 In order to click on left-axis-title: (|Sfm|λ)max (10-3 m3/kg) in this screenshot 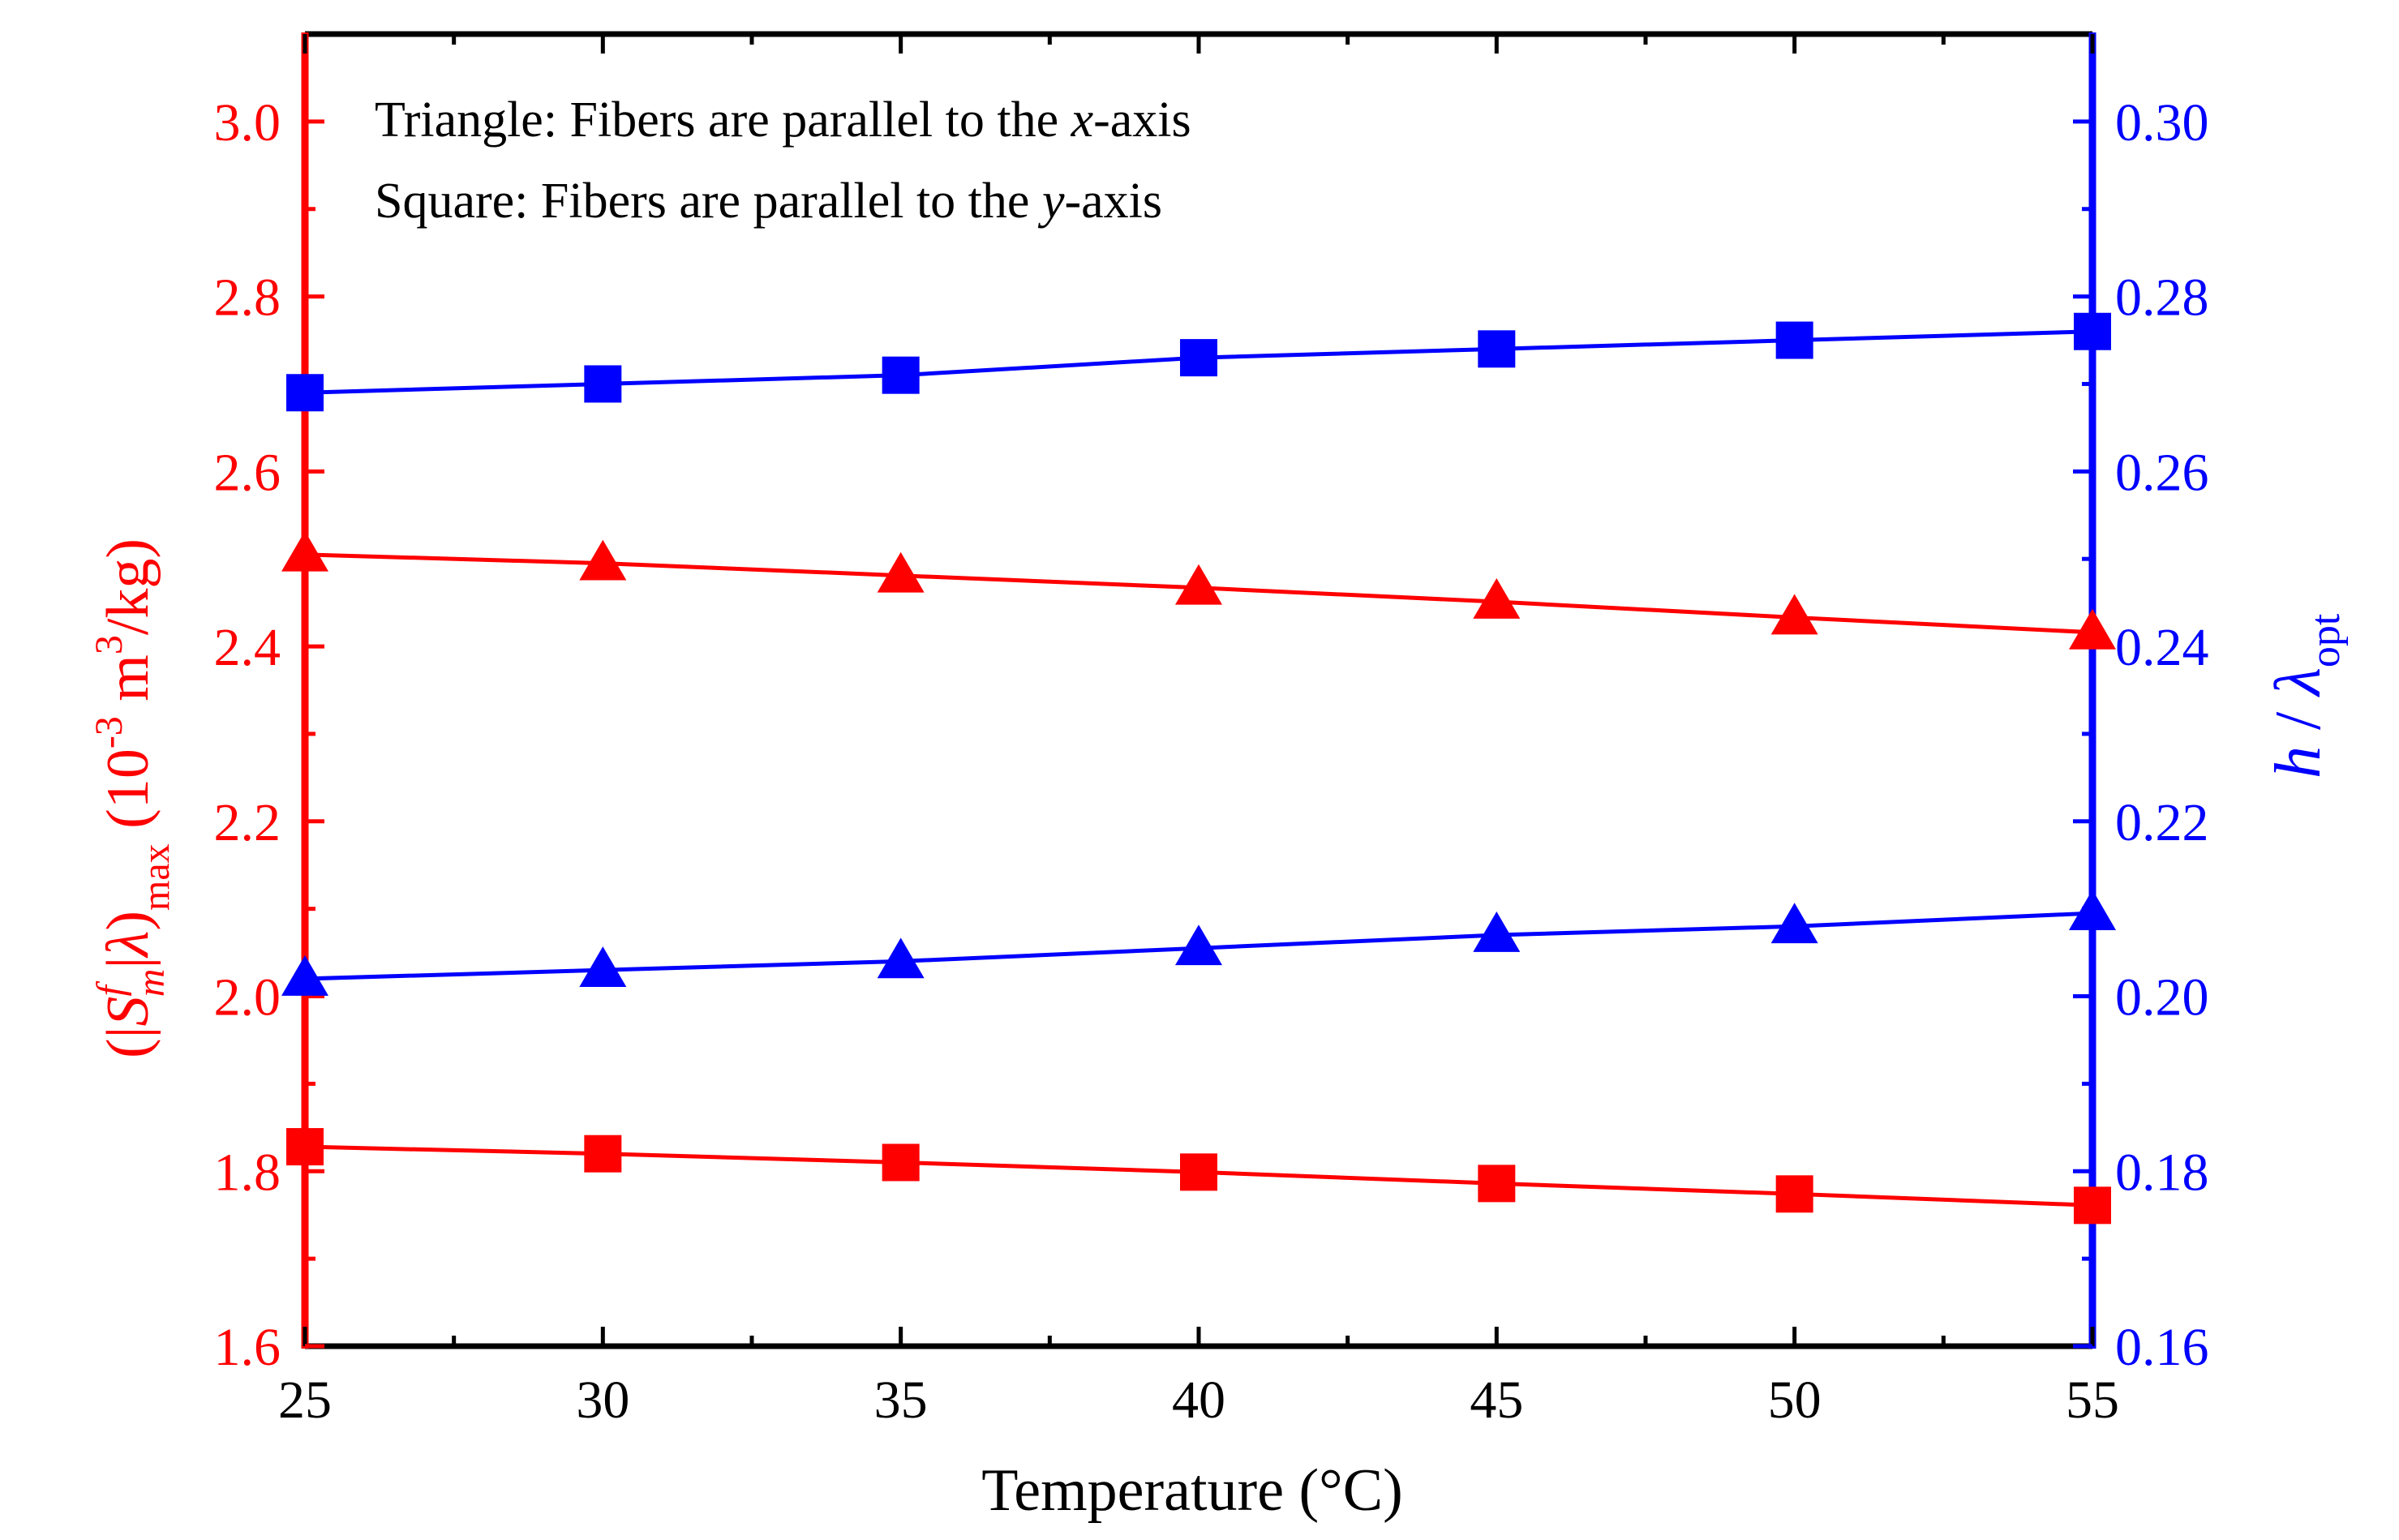, I will do `click(133, 798)`.